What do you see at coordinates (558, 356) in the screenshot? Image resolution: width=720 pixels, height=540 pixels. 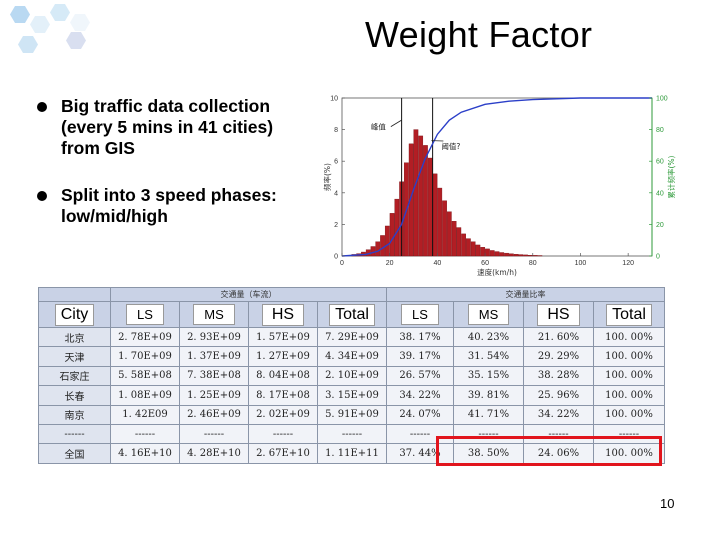 I see `table-cell: 29. 29%` at bounding box center [558, 356].